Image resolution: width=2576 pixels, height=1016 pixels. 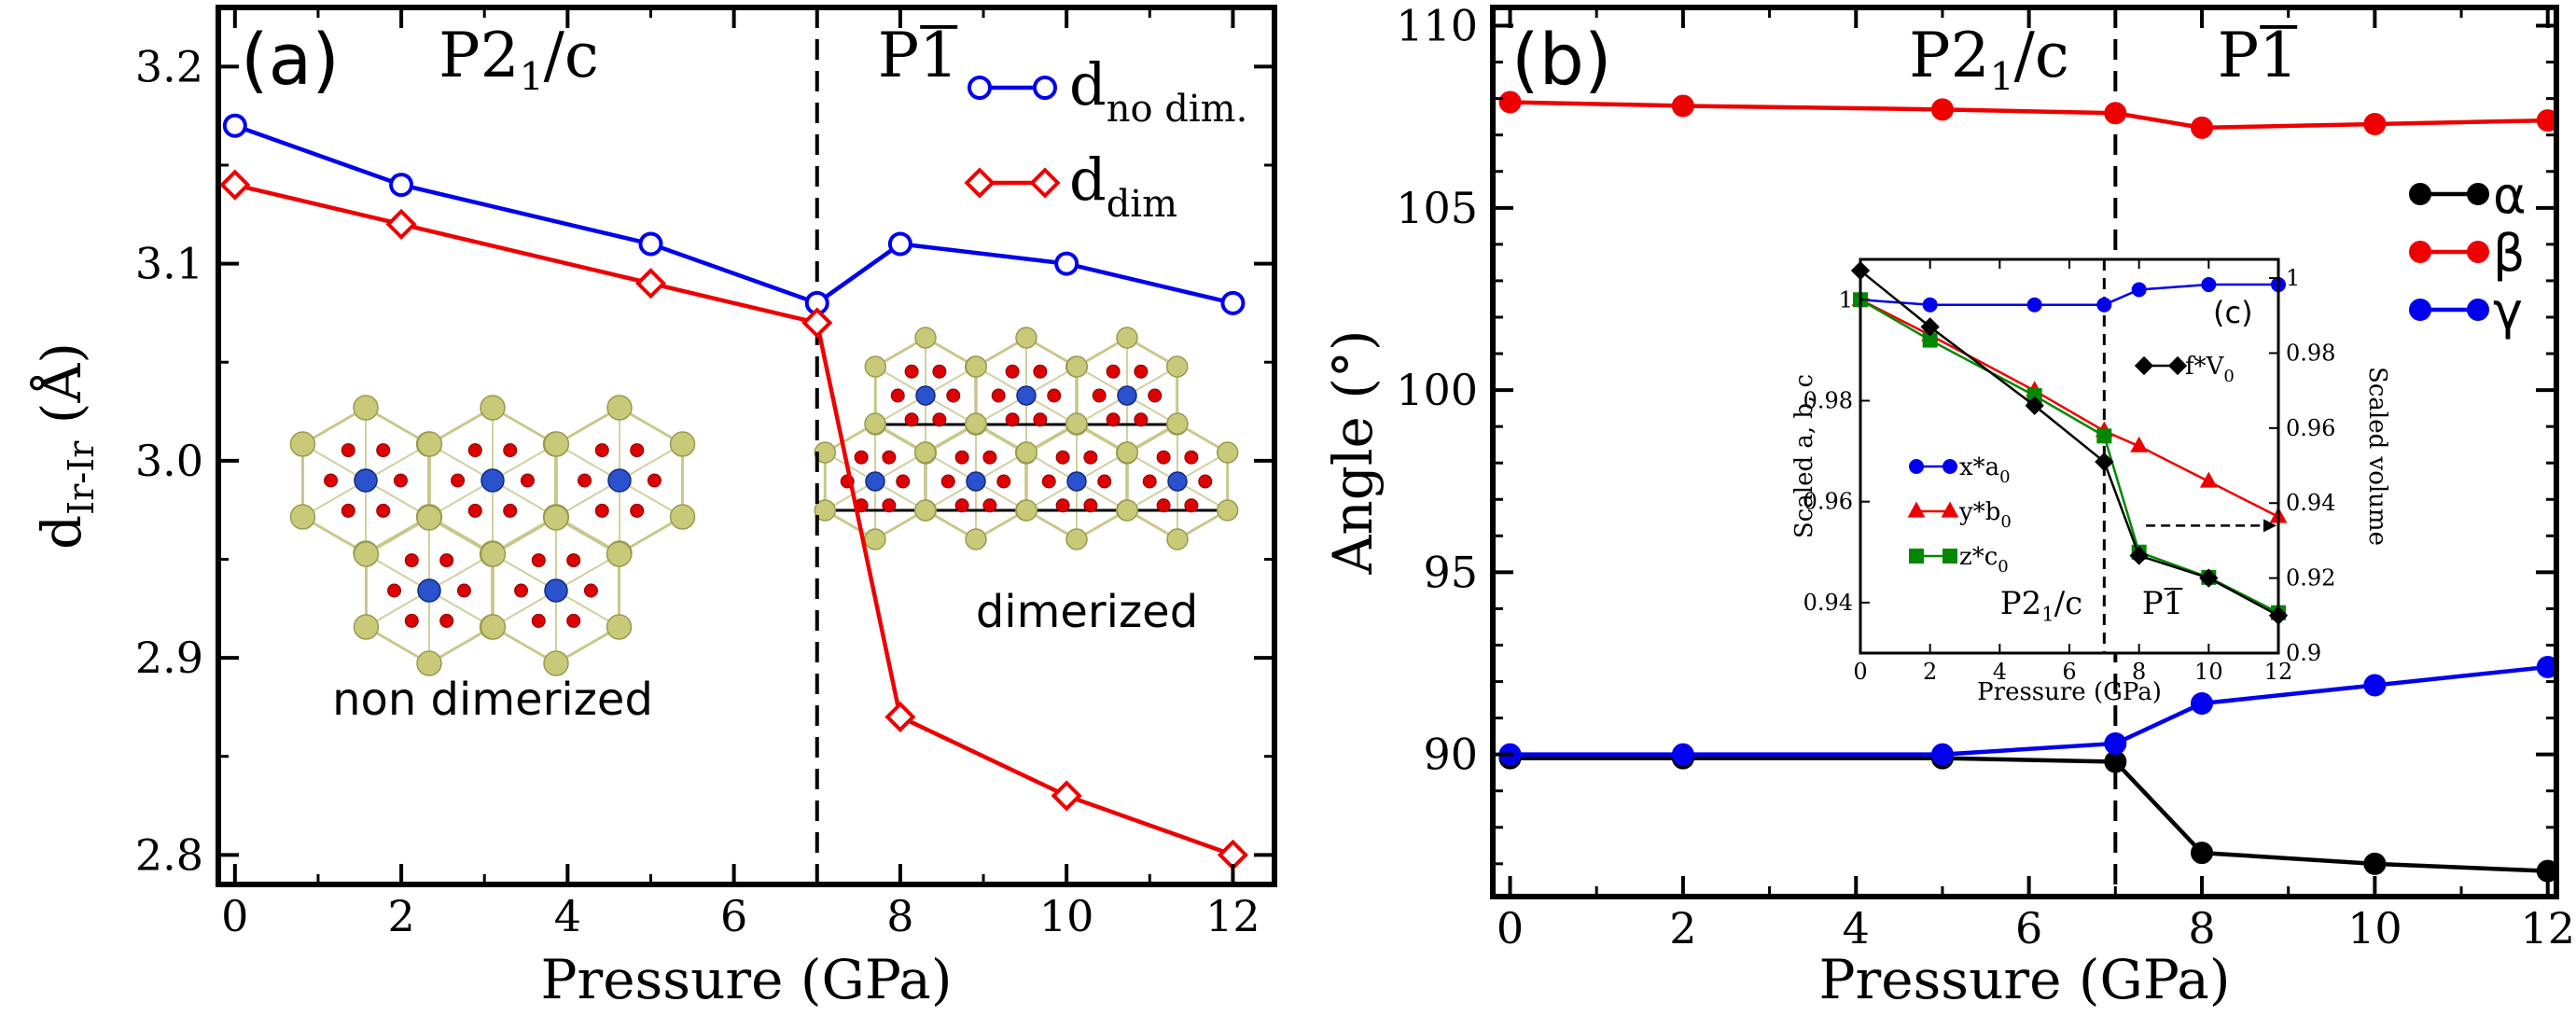 What do you see at coordinates (1979, 467) in the screenshot?
I see `panel-c-legend-name-0: x*a` at bounding box center [1979, 467].